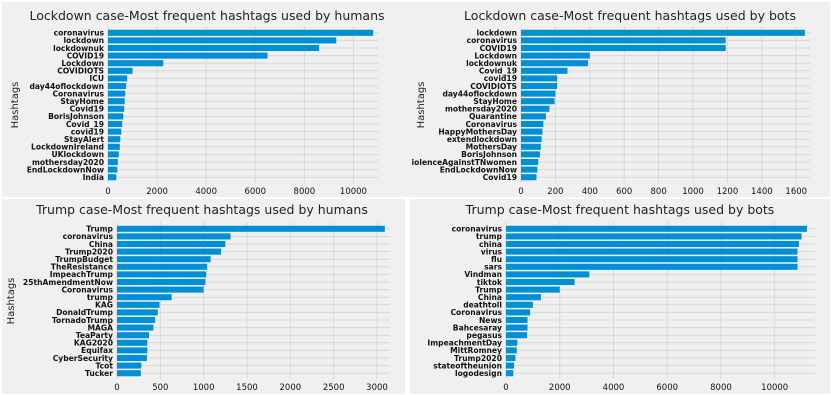 This screenshot has width=831, height=395. What do you see at coordinates (99, 373) in the screenshot?
I see `category-label: Tucker` at bounding box center [99, 373].